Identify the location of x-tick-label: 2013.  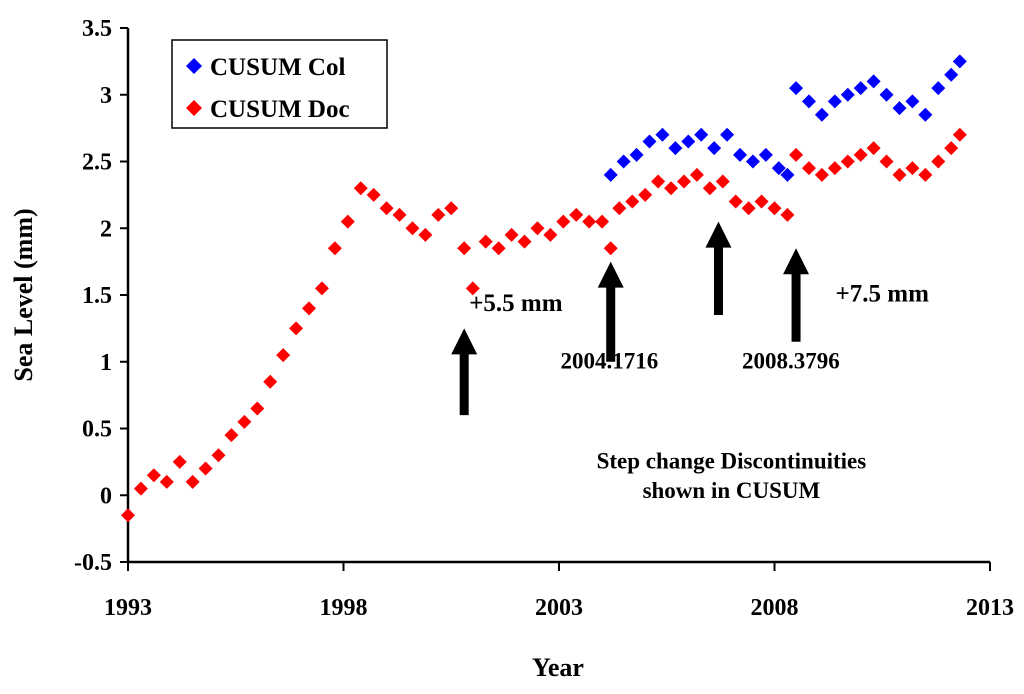
(990, 608).